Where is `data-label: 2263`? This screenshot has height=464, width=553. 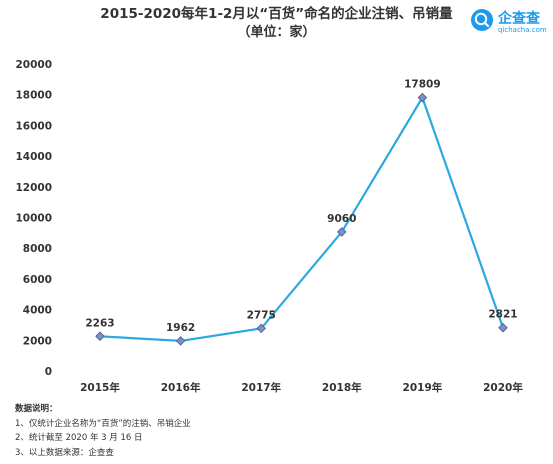 data-label: 2263 is located at coordinates (99, 323).